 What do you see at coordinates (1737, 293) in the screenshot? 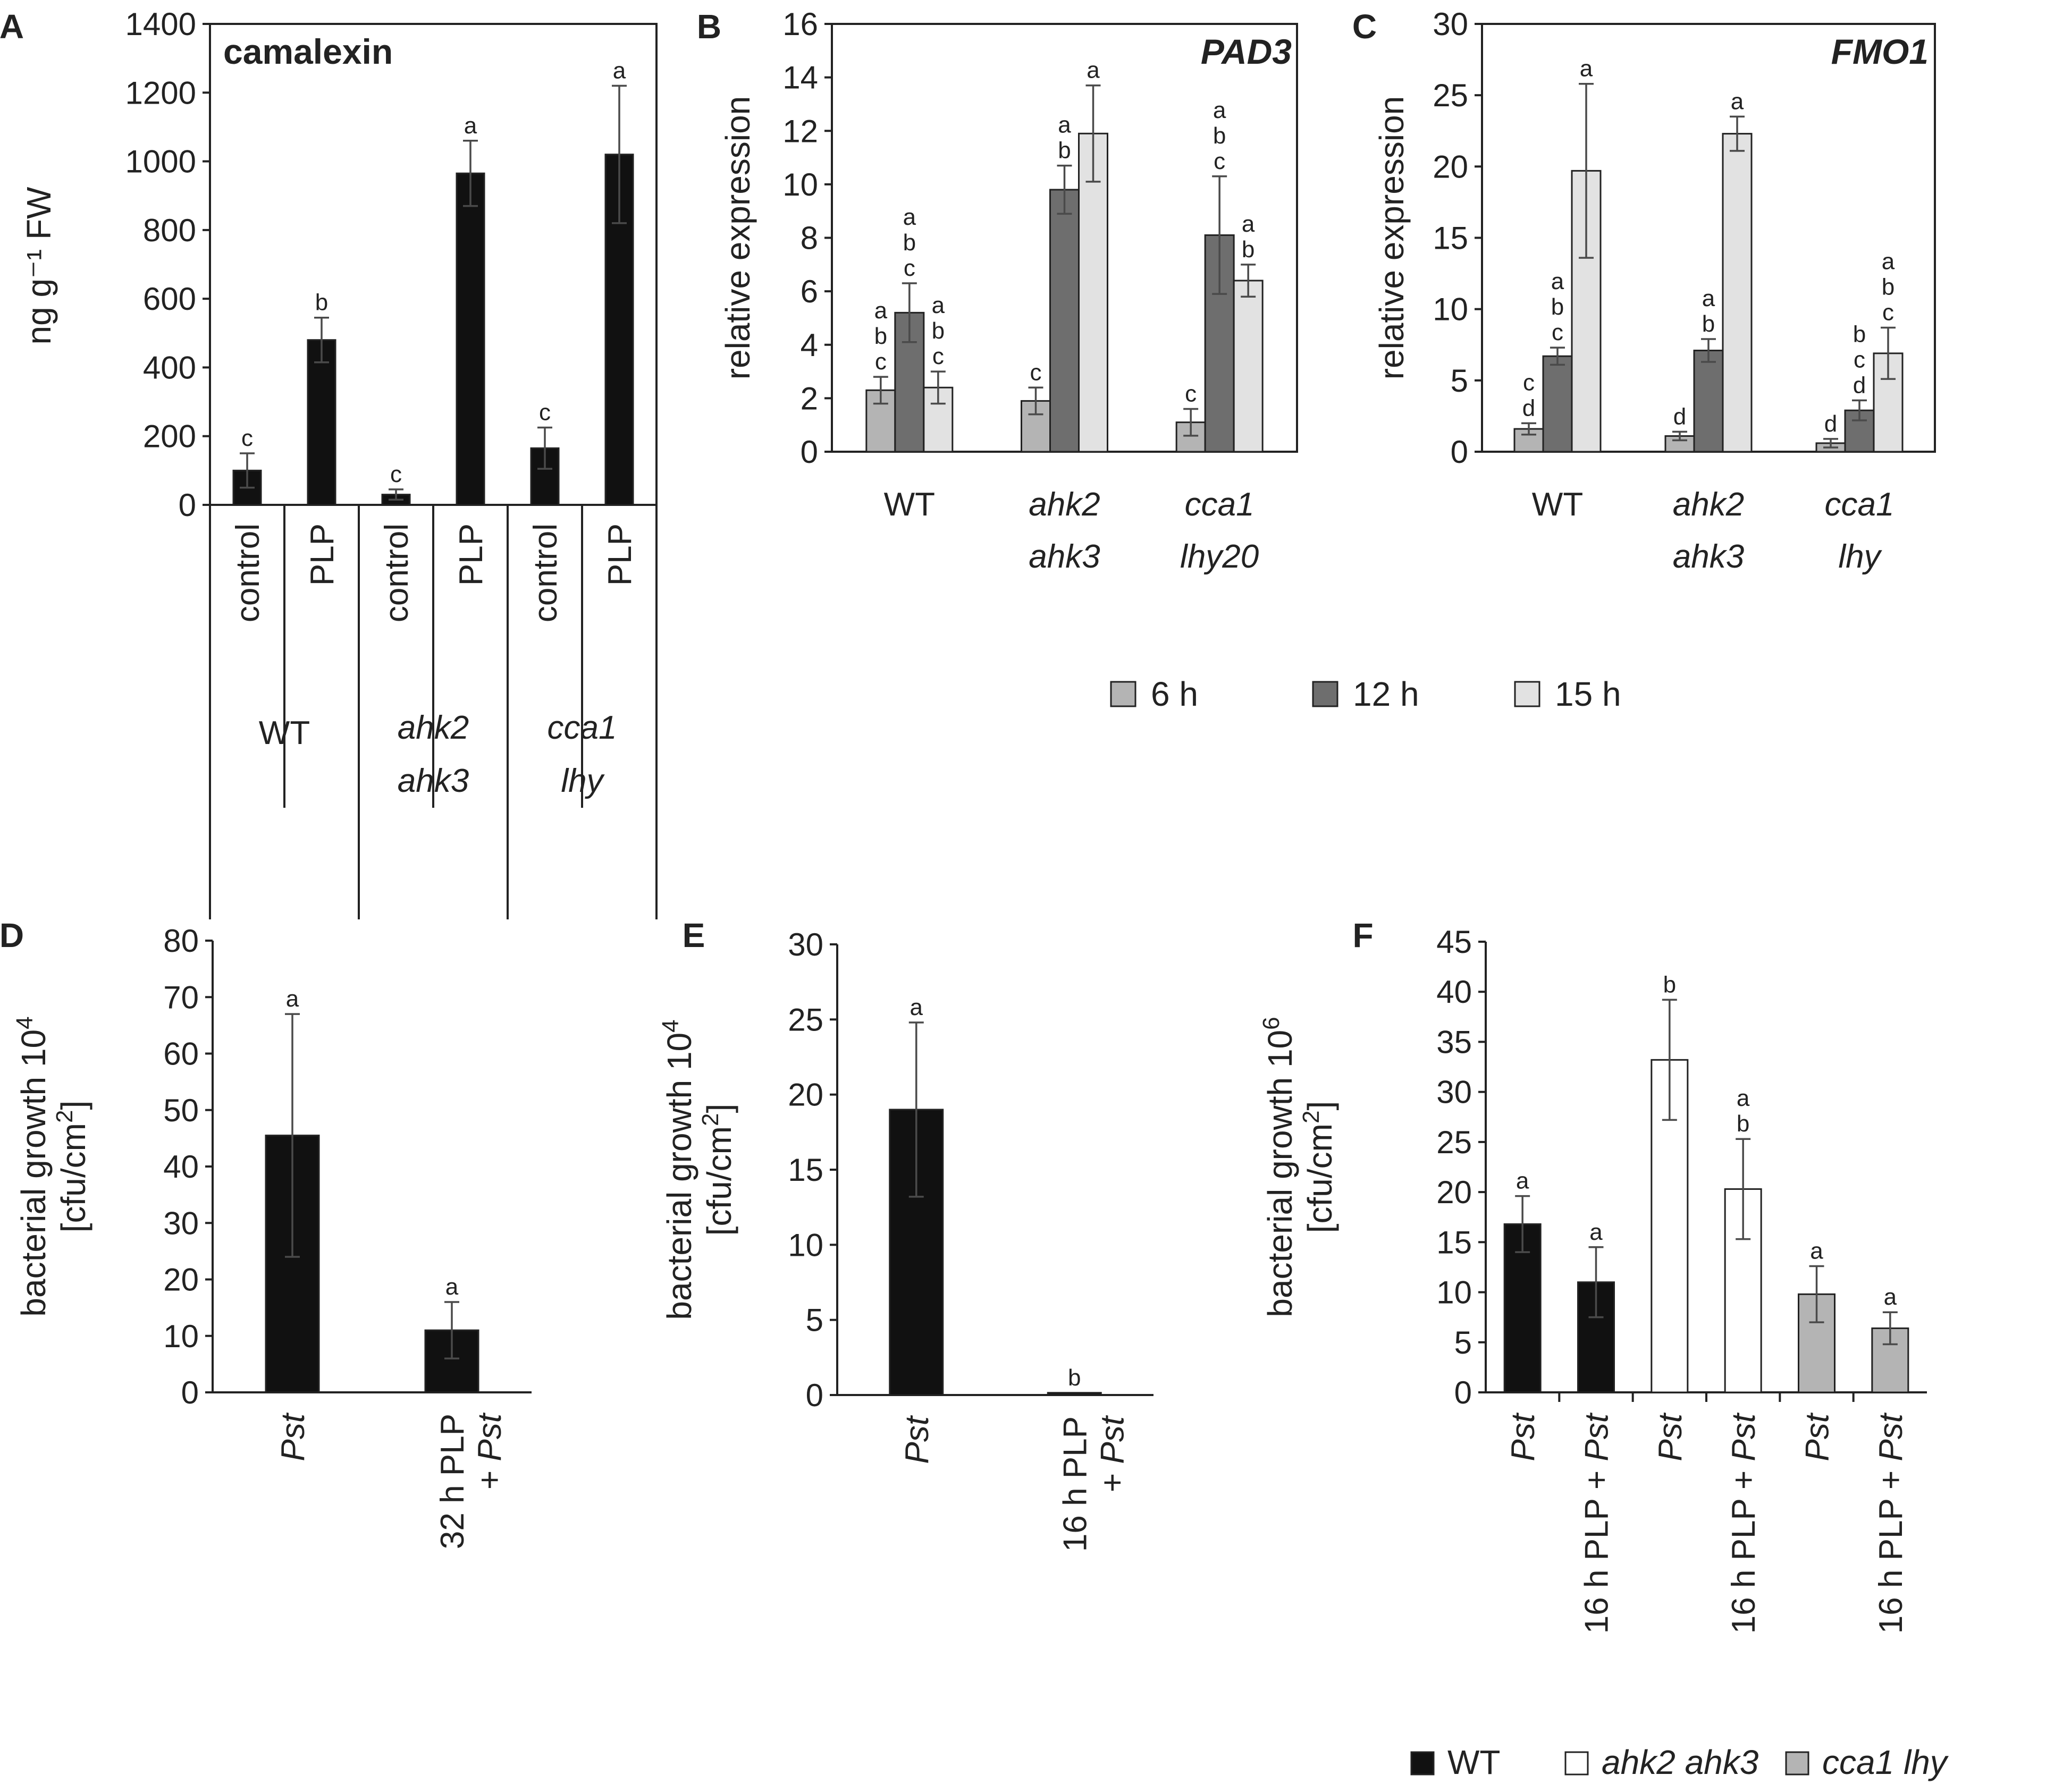
I see `panel-c-g1-s2-bar` at bounding box center [1737, 293].